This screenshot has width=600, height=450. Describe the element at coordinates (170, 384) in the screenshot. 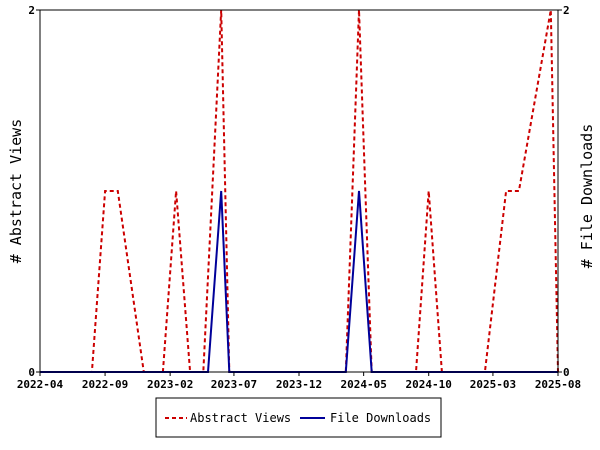

I see `x-tick-label: 2023-02` at that location.